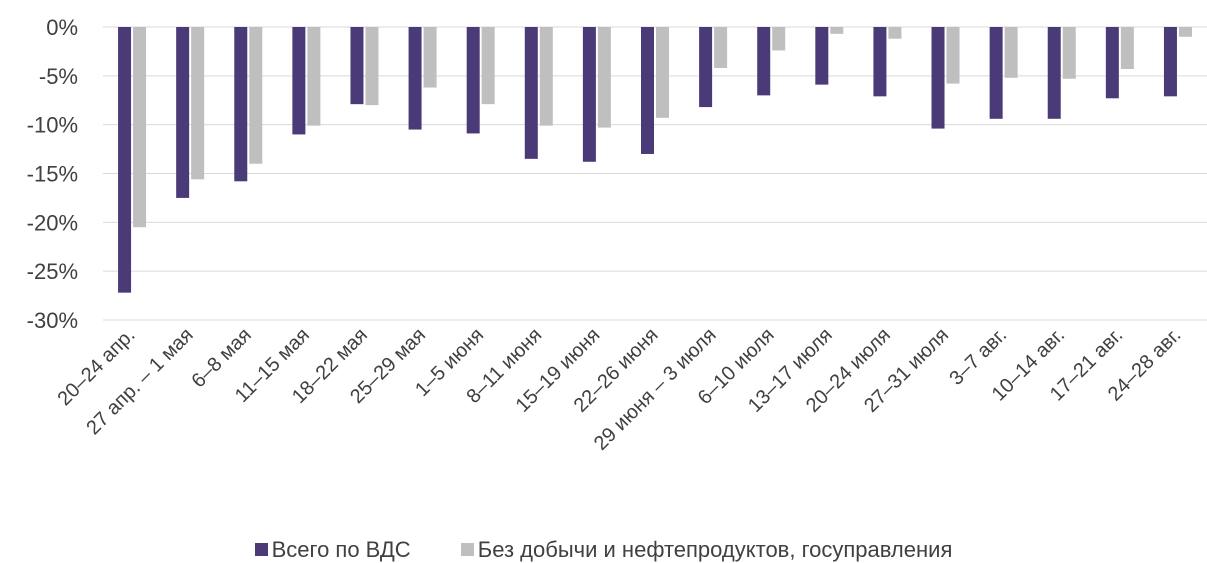 The height and width of the screenshot is (563, 1207). I want to click on y-axis: 0% -5% -10% -15% -20% -25% -30%, so click(52, 174).